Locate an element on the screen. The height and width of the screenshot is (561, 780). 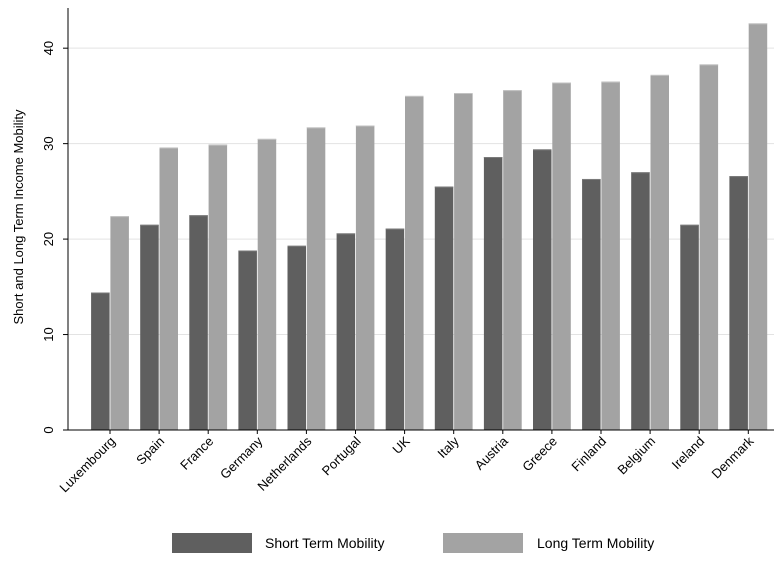
y-tick-label: 30 is located at coordinates (48, 143).